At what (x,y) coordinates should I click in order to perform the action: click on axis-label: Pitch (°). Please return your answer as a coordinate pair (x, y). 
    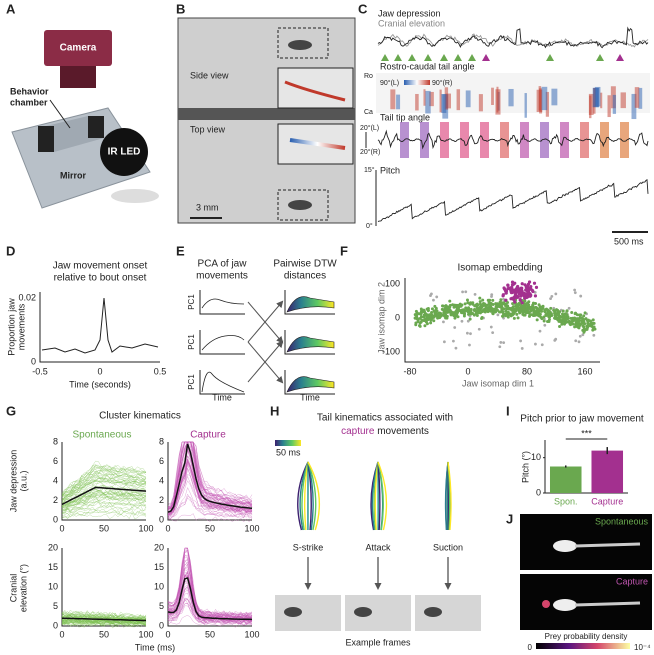
    Looking at the image, I should click on (525, 467).